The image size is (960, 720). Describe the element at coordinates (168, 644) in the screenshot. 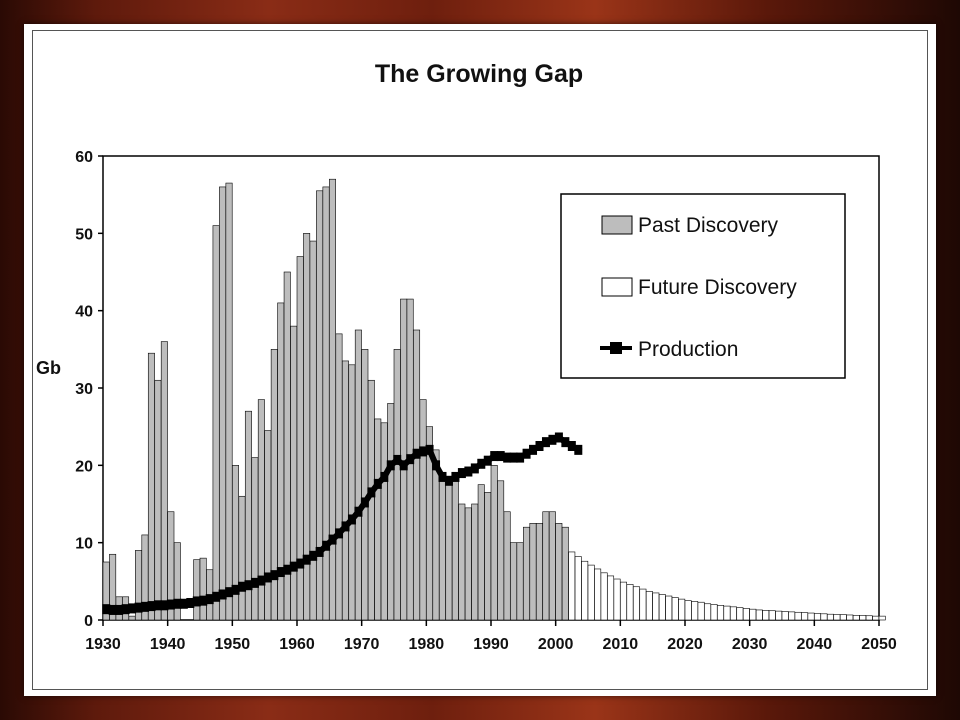

I see `x-tick-label: 1940` at that location.